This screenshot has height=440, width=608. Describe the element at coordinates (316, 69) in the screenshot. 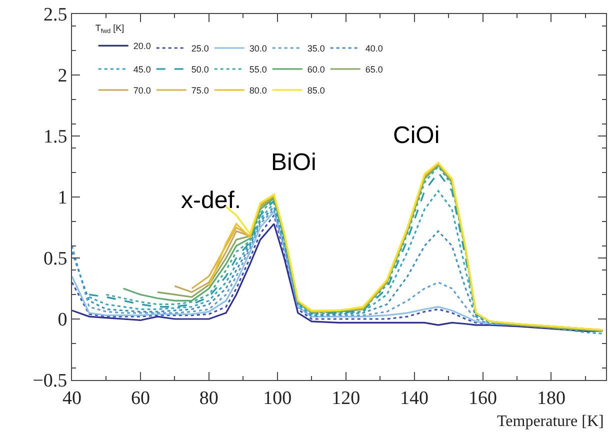

I see `legend-label: 60.0` at that location.